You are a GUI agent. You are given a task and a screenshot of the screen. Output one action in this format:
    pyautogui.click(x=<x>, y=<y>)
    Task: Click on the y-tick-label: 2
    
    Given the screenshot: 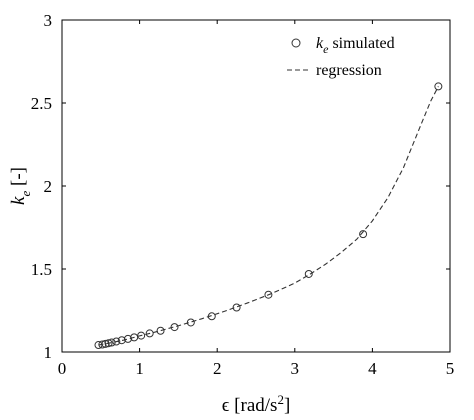 What is the action you would take?
    pyautogui.click(x=48, y=186)
    